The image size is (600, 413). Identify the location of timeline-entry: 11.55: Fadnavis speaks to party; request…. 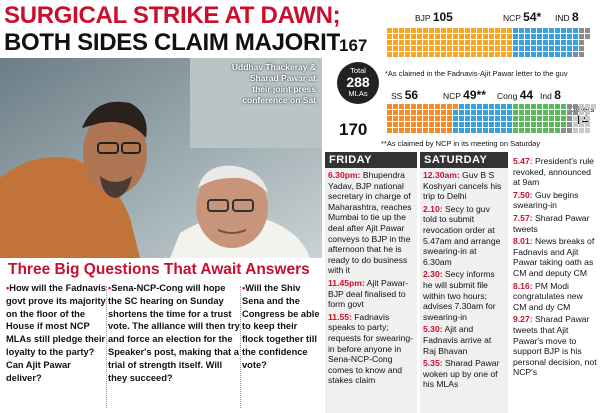
(371, 349).